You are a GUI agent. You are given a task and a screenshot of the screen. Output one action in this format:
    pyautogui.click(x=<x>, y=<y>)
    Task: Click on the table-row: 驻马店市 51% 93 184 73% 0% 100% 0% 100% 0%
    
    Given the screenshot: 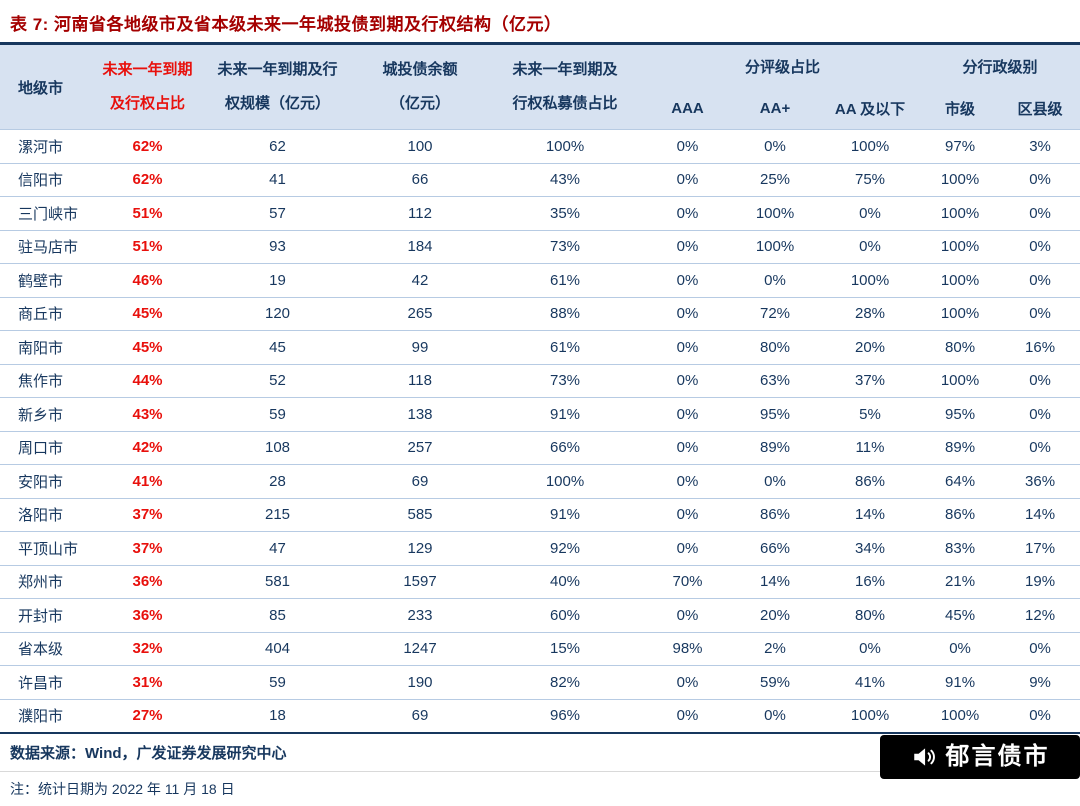 What is the action you would take?
    pyautogui.click(x=540, y=247)
    